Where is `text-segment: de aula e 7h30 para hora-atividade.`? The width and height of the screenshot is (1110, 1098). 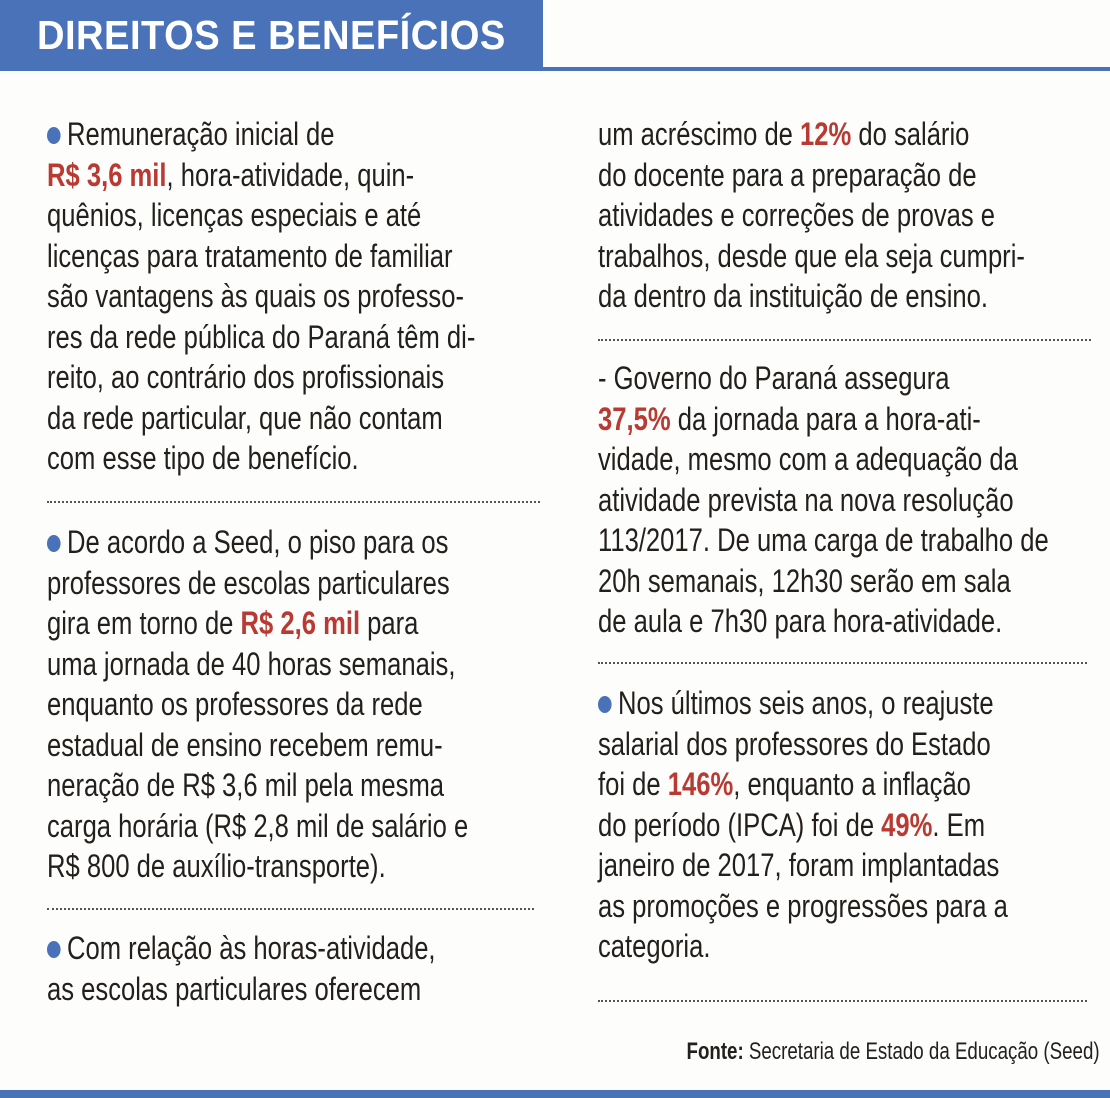
text-segment: de aula e 7h30 para hora-atividade. is located at coordinates (800, 621).